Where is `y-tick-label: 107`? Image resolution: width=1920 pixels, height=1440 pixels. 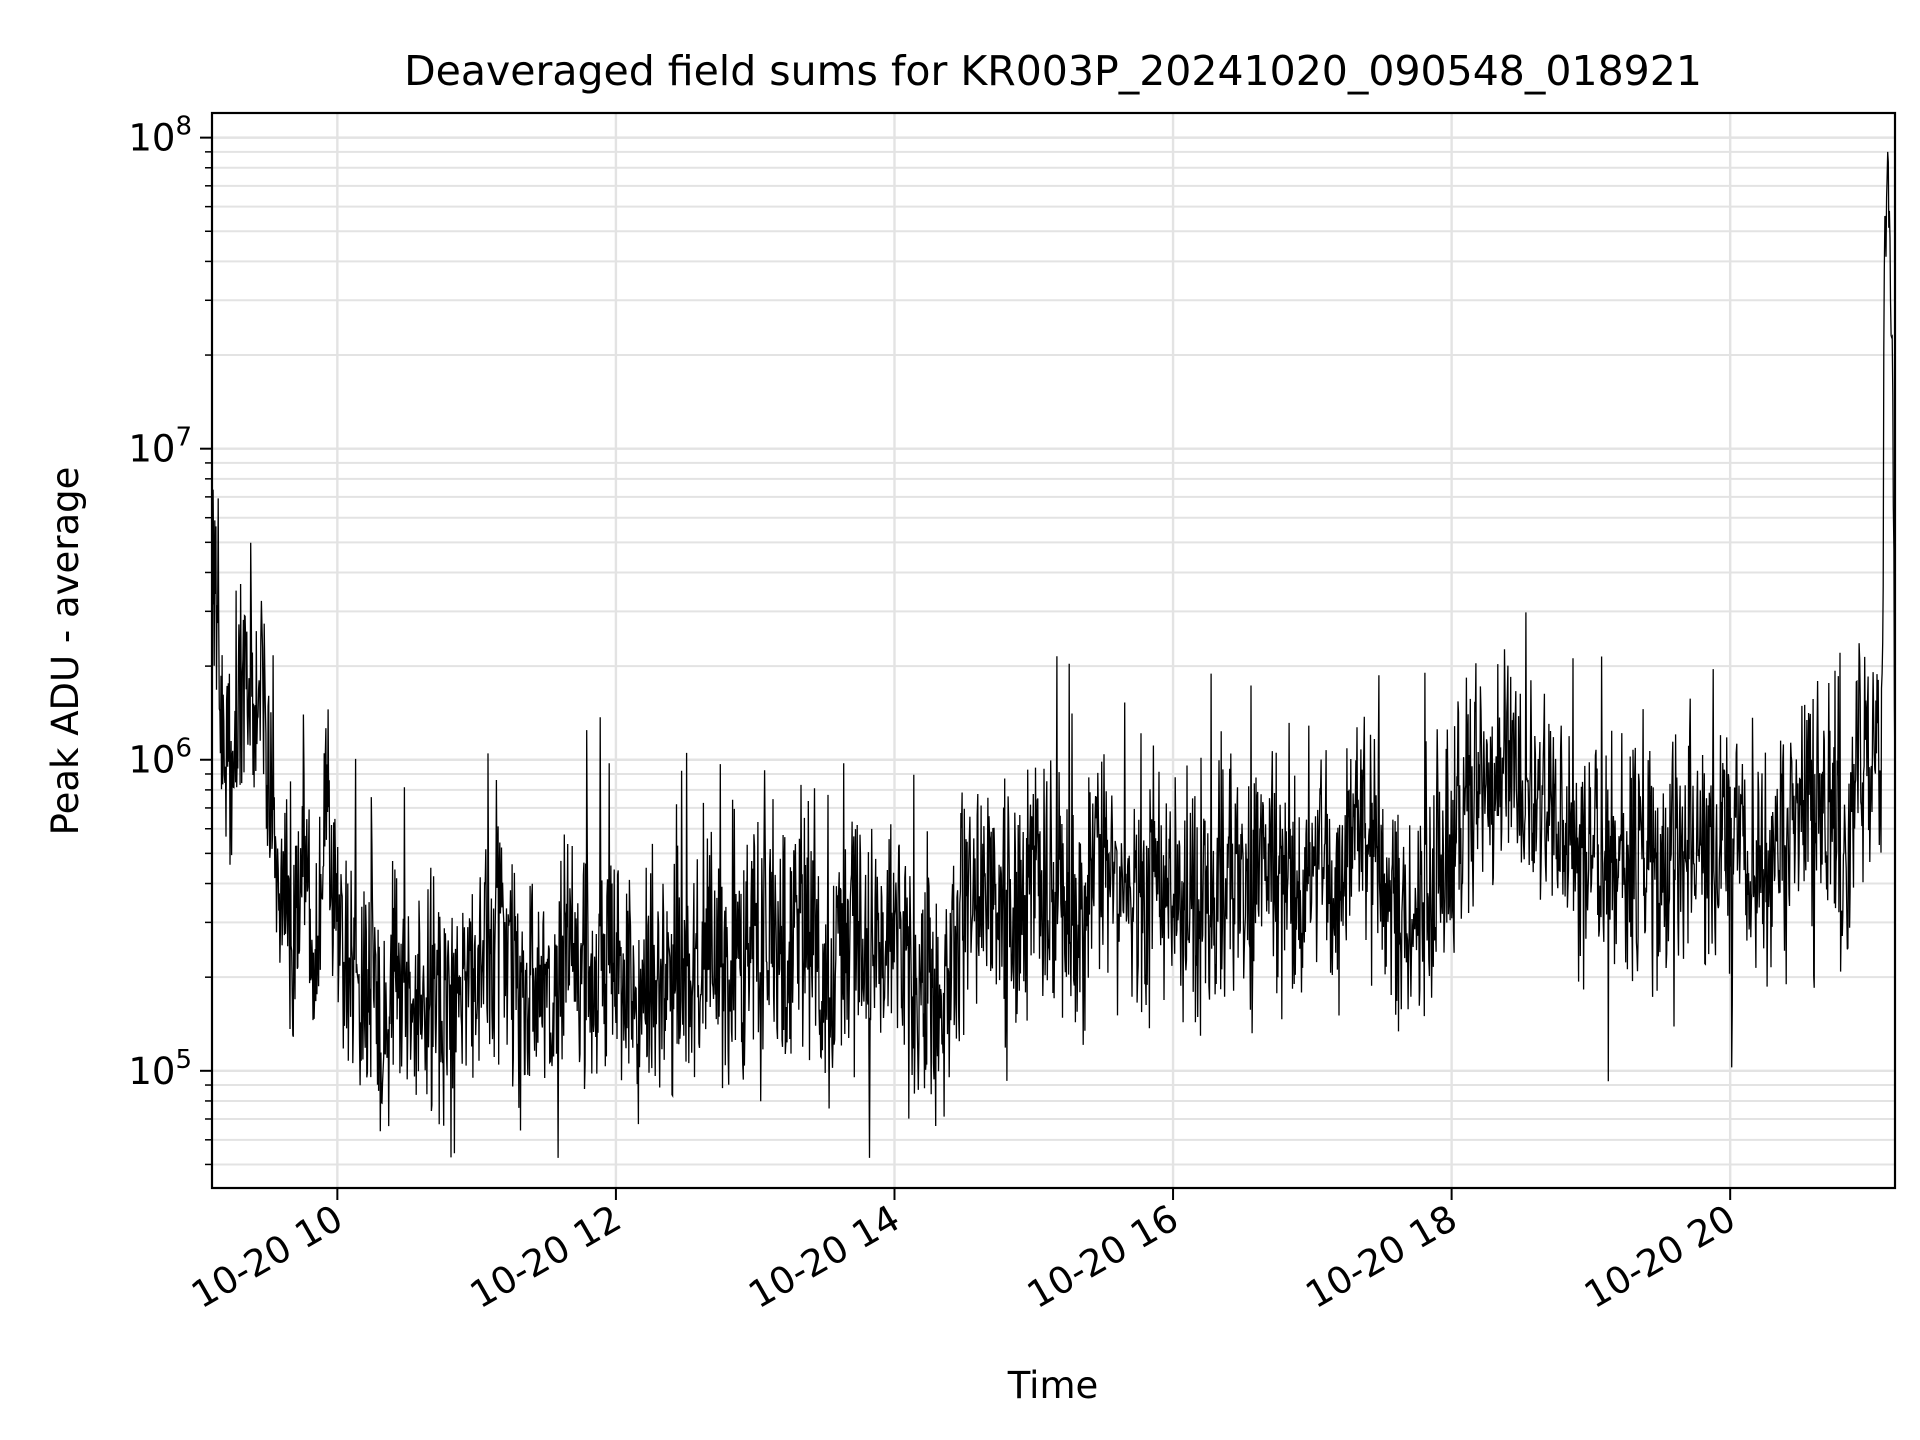 y-tick-label: 107 is located at coordinates (160, 447).